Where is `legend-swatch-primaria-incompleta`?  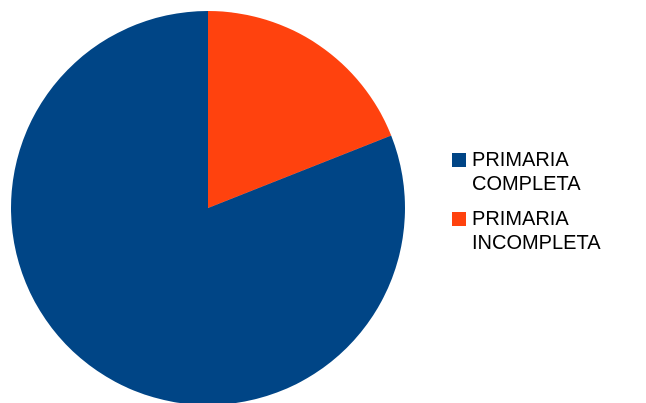
legend-swatch-primaria-incompleta is located at coordinates (459, 219).